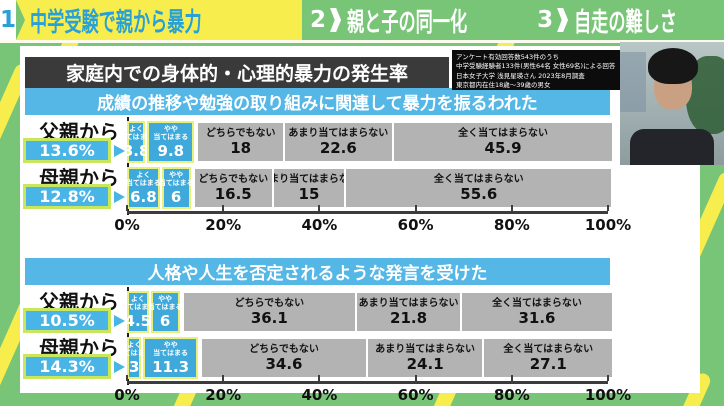 The height and width of the screenshot is (406, 724). Describe the element at coordinates (508, 57) in the screenshot. I see `note-line: アンケート有効回答数543件のうち` at that location.